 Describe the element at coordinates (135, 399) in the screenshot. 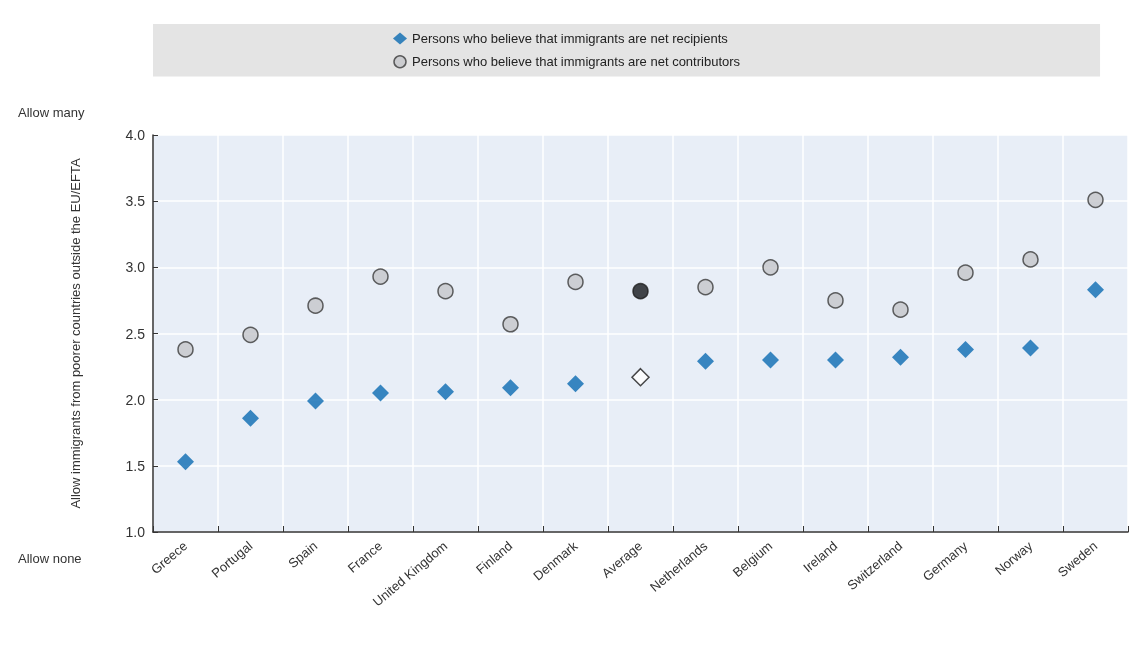

I see `y-tick-label: 2.0` at that location.